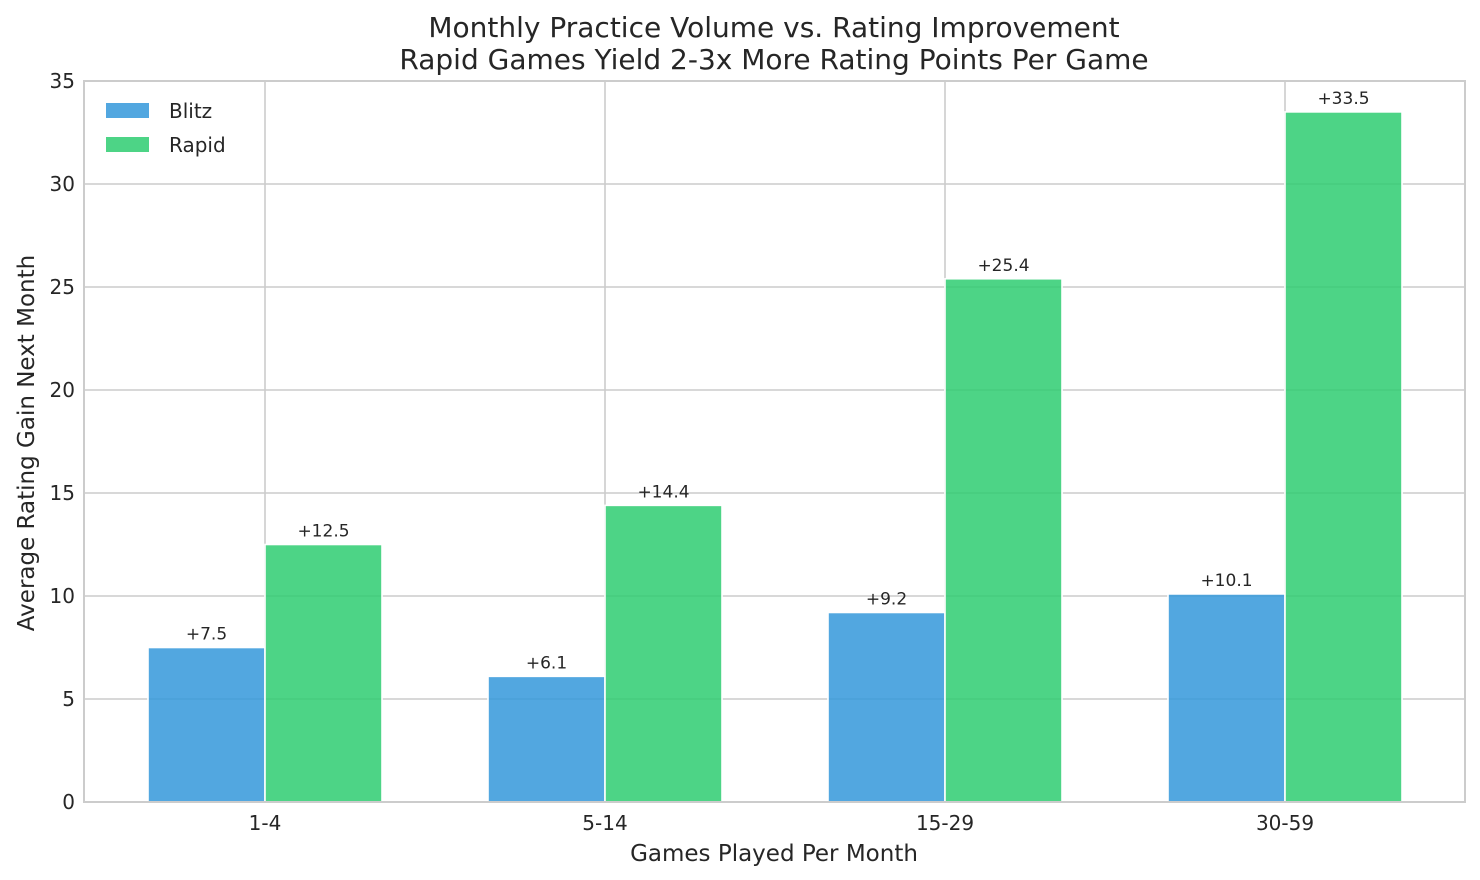 This screenshot has width=1480, height=880. Describe the element at coordinates (945, 823) in the screenshot. I see `x-tick-label: 15-29` at that location.